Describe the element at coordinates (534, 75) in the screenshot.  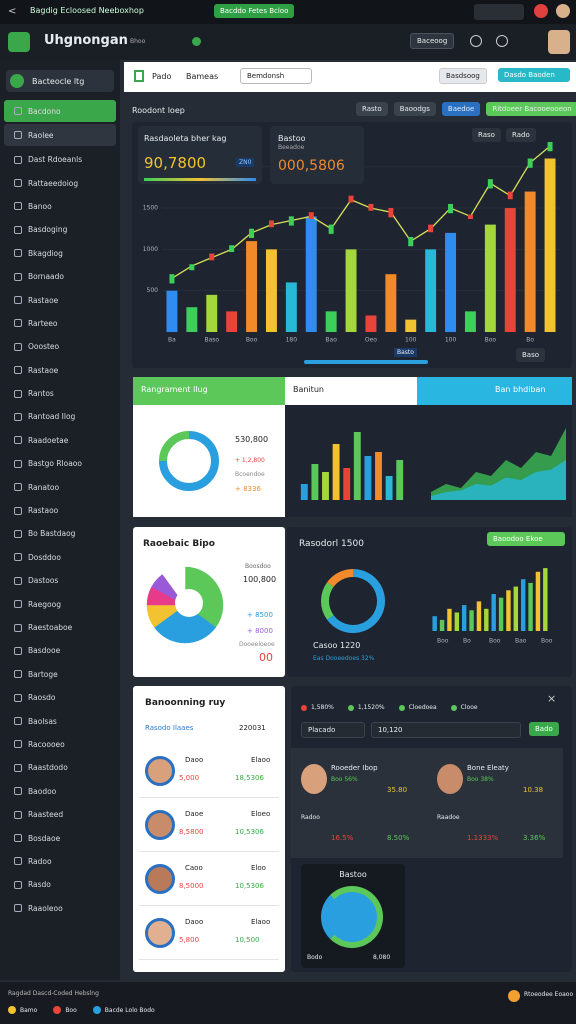
I see `toolbar-button: Dasdo Baoden` at that location.